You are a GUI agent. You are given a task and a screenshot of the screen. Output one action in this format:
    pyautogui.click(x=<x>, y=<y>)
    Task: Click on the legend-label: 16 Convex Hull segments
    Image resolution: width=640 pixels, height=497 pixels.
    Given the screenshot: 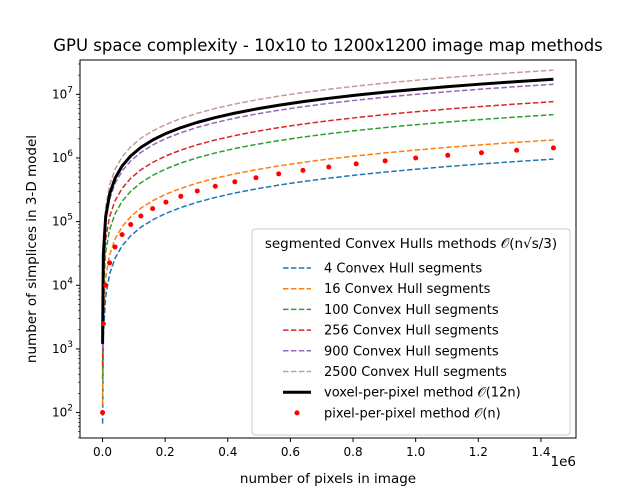 What is the action you would take?
    pyautogui.click(x=407, y=289)
    